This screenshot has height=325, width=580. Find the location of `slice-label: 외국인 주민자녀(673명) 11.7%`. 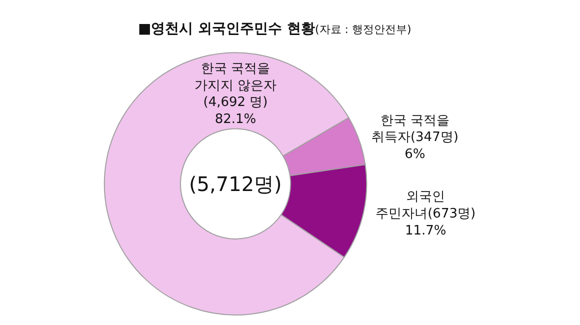

slice-label: 외국인 주민자녀(673명) 11.7% is located at coordinates (426, 214).